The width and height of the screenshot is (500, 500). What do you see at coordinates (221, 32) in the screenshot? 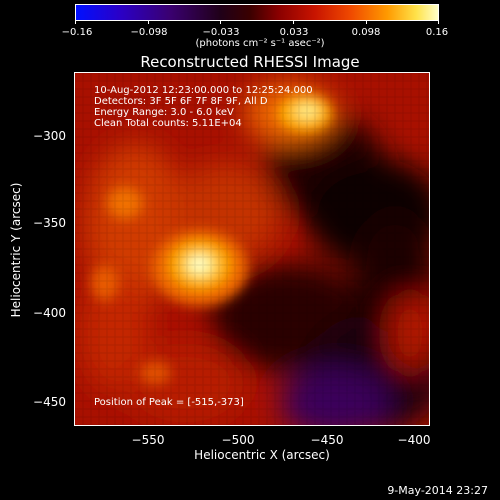
I see `colorbar-tick-label: −0.033` at bounding box center [221, 32].